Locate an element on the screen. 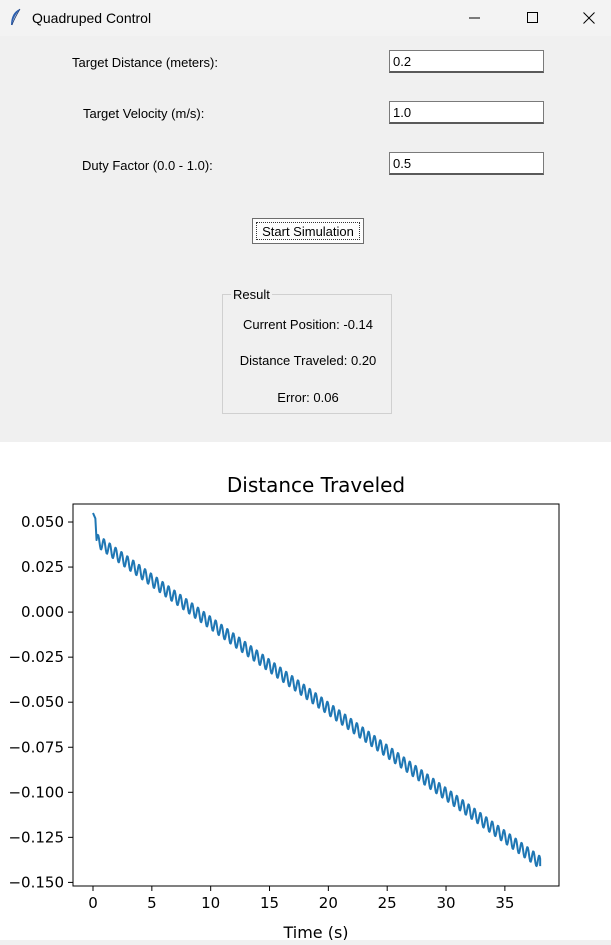 The width and height of the screenshot is (611, 945). duty-factor-input is located at coordinates (466, 163).